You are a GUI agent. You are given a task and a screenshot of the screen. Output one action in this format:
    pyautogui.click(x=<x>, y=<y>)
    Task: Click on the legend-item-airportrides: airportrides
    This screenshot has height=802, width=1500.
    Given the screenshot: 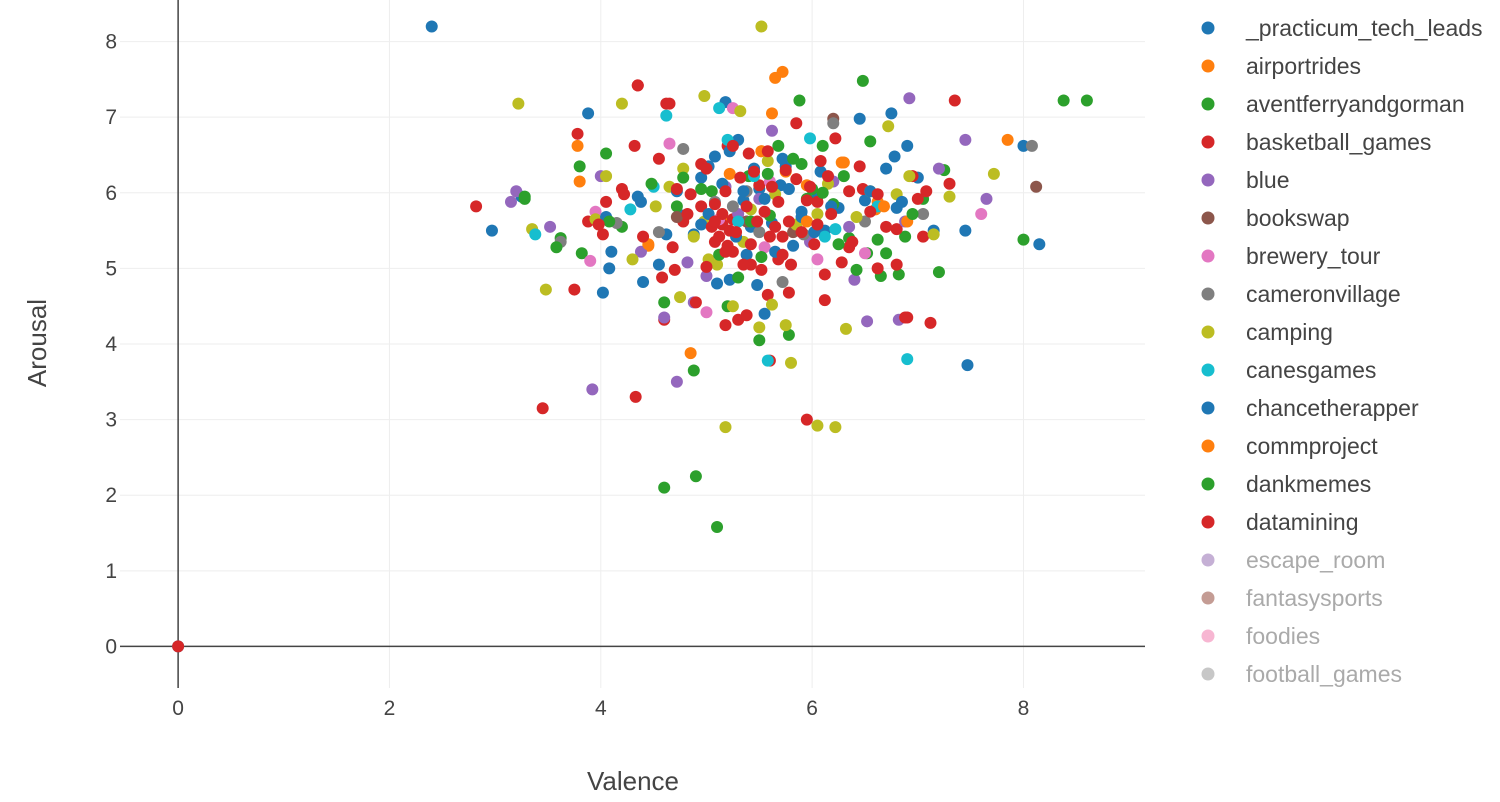 What is the action you would take?
    pyautogui.click(x=1281, y=66)
    